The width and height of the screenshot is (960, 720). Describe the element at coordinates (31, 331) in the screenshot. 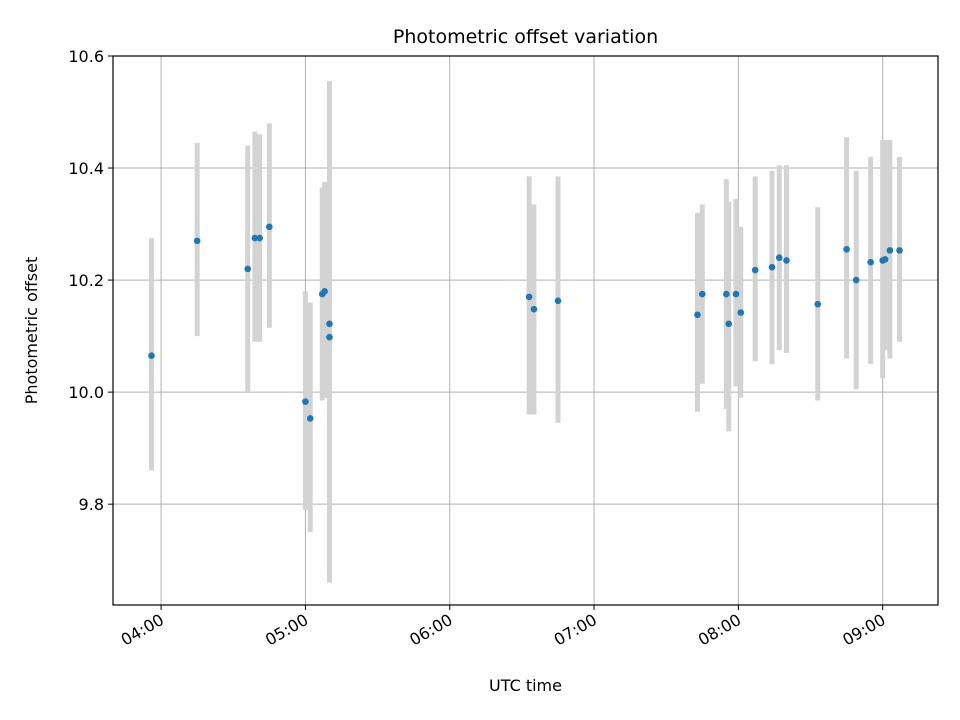

I see `y-axis-label: Photometric offset` at that location.